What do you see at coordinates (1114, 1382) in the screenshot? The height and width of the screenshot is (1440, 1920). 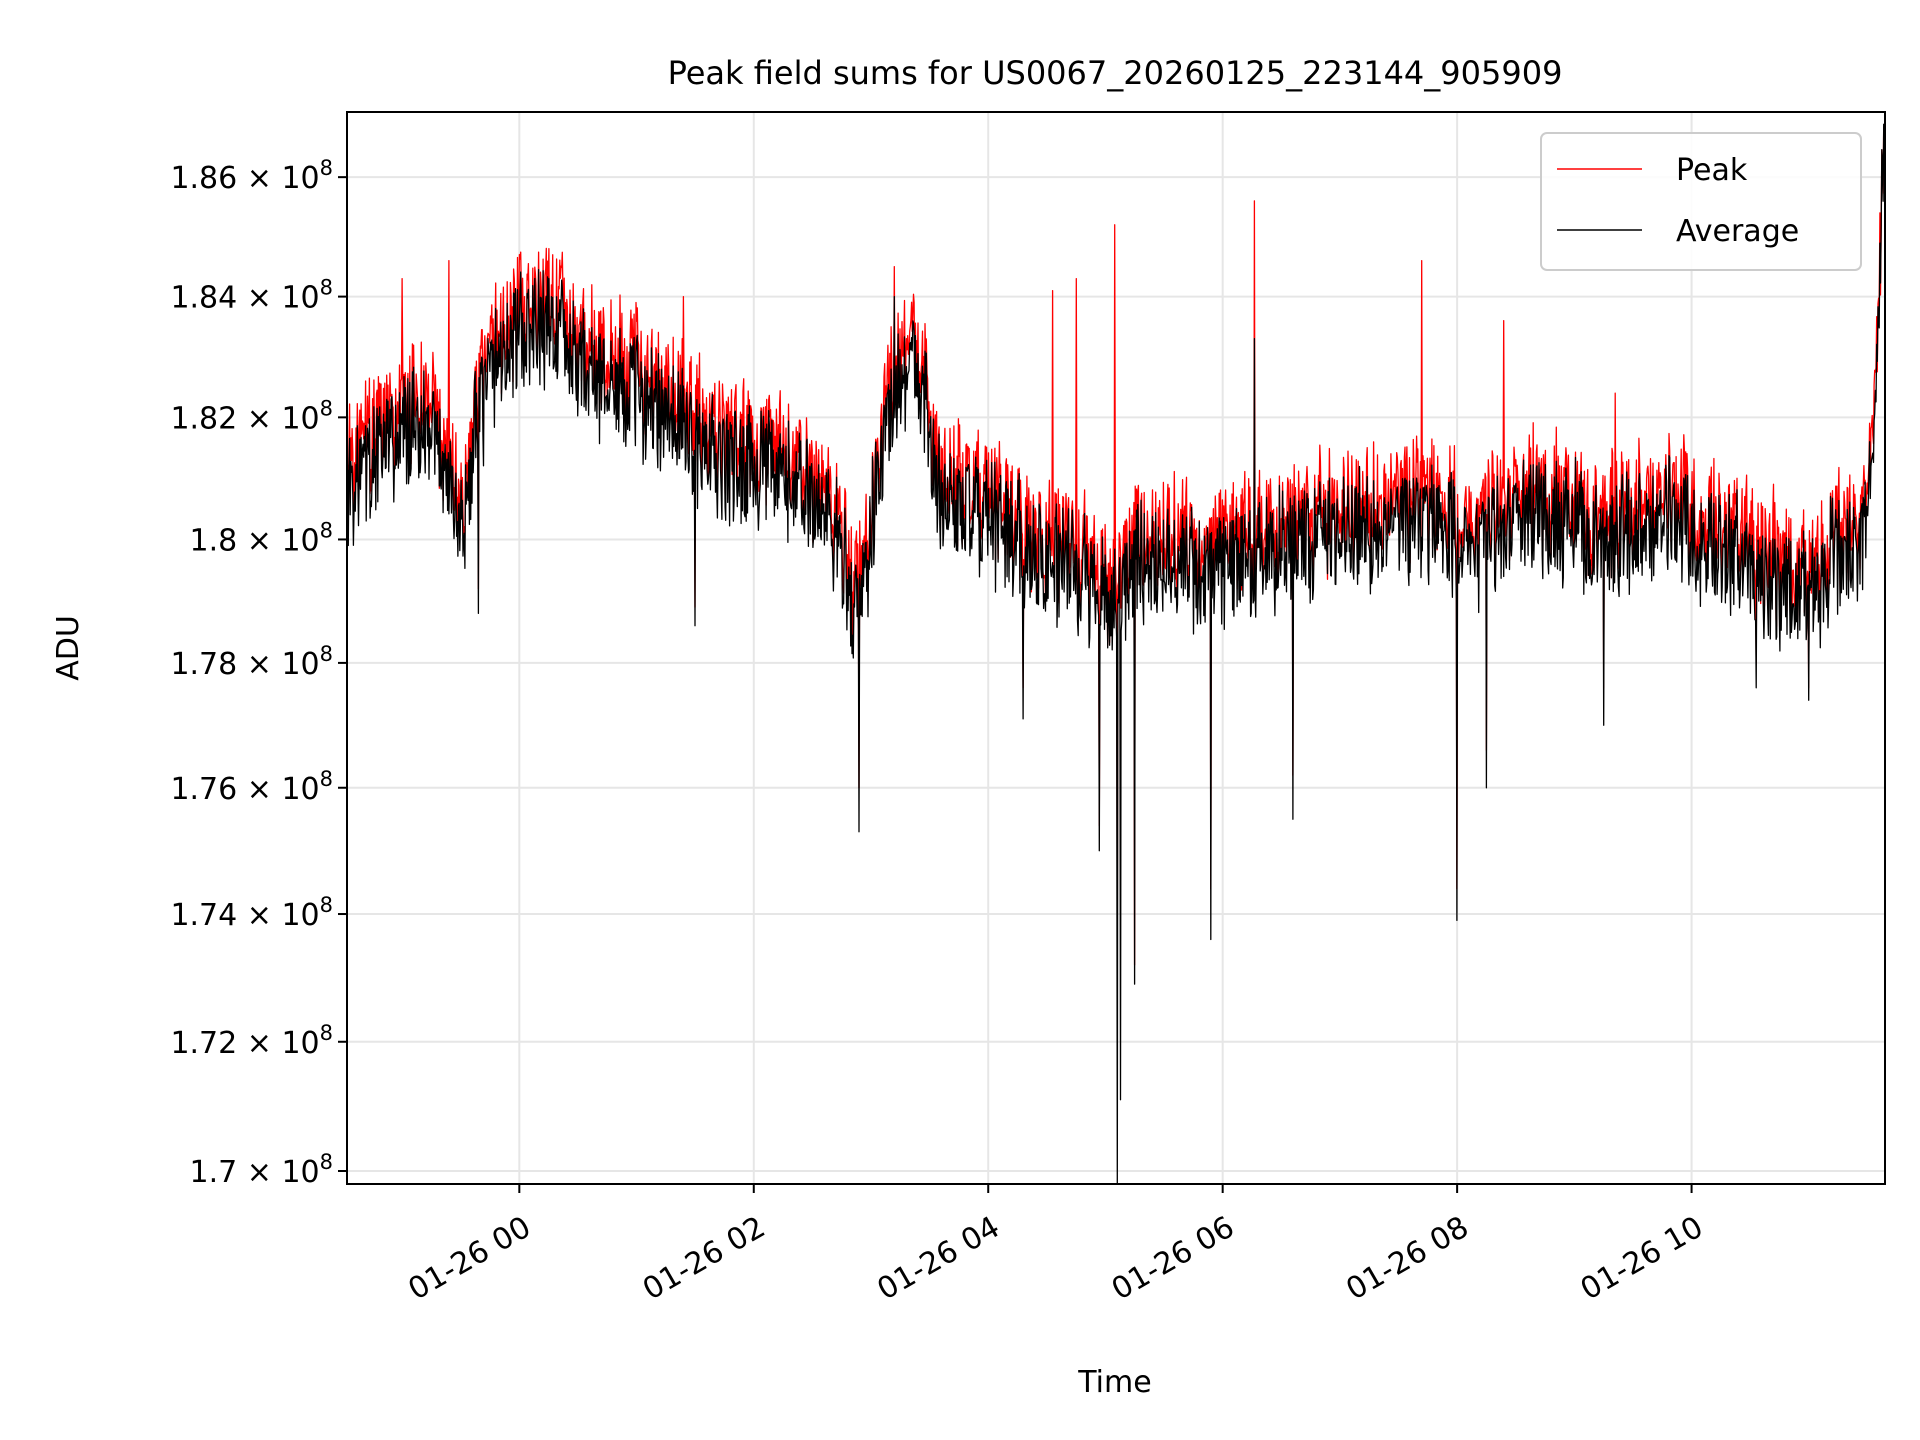 I see `x-axis-label: Time` at bounding box center [1114, 1382].